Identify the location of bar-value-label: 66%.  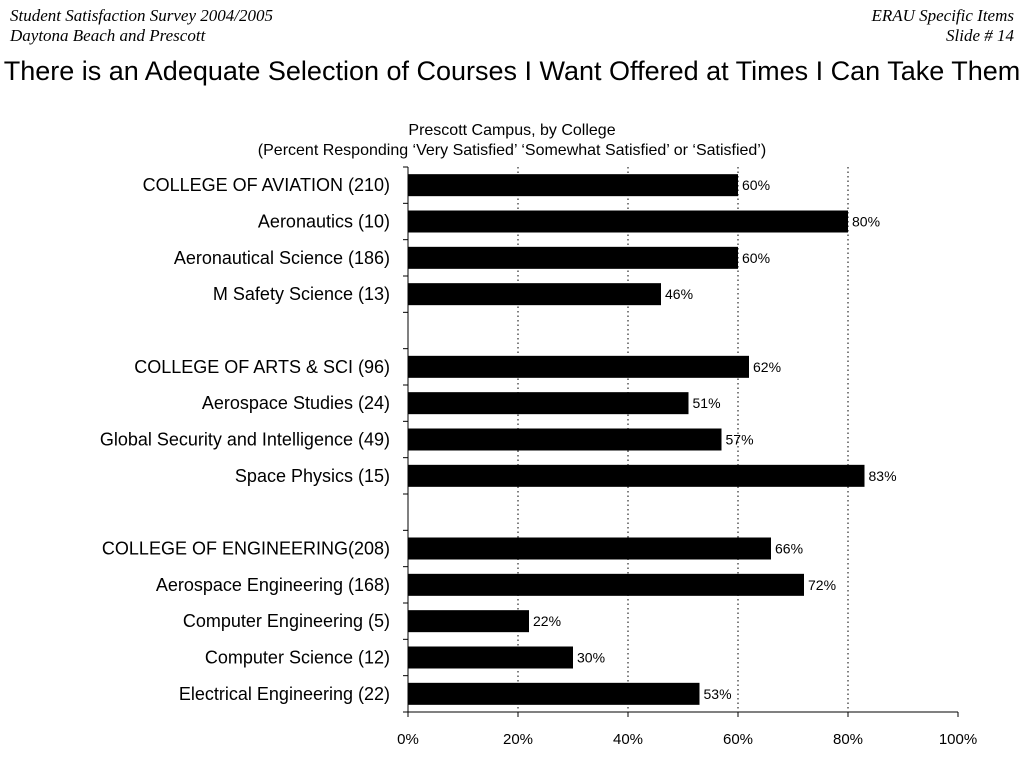
(789, 549).